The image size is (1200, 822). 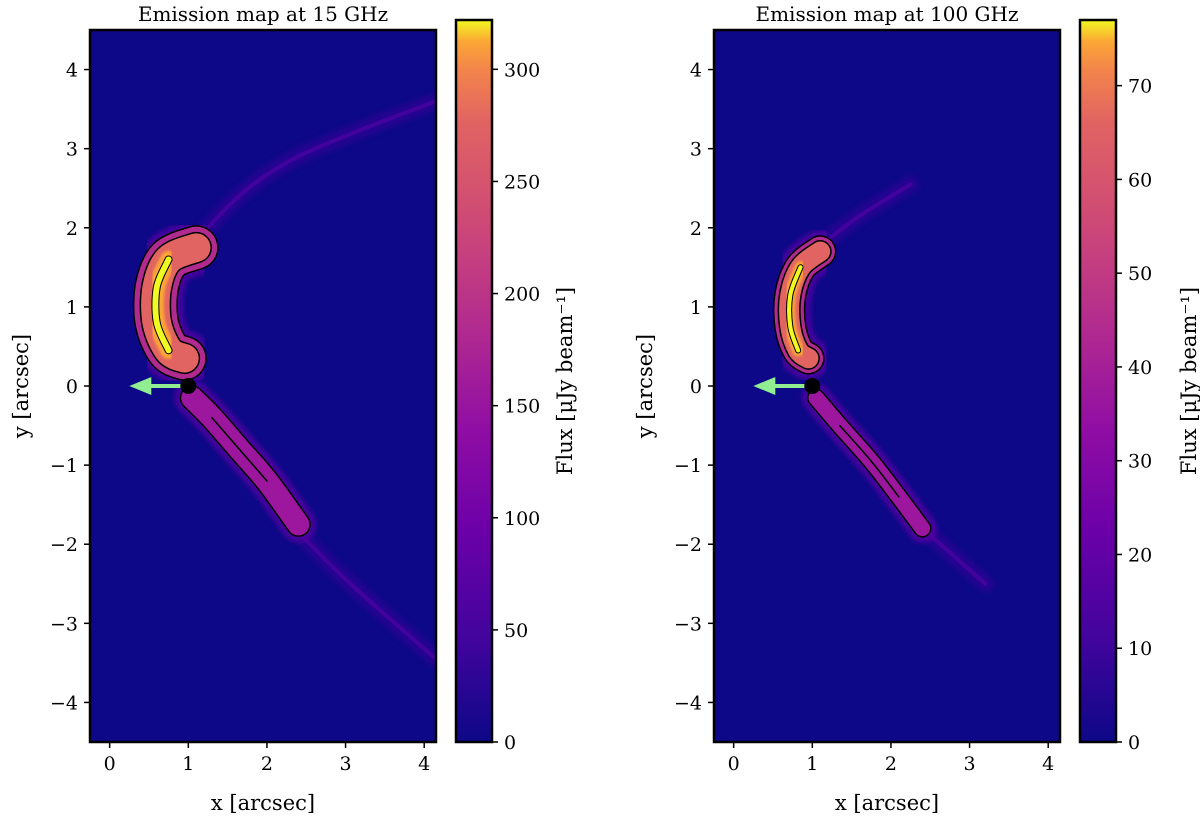 What do you see at coordinates (1140, 87) in the screenshot?
I see `colorbar-tick-label: 70` at bounding box center [1140, 87].